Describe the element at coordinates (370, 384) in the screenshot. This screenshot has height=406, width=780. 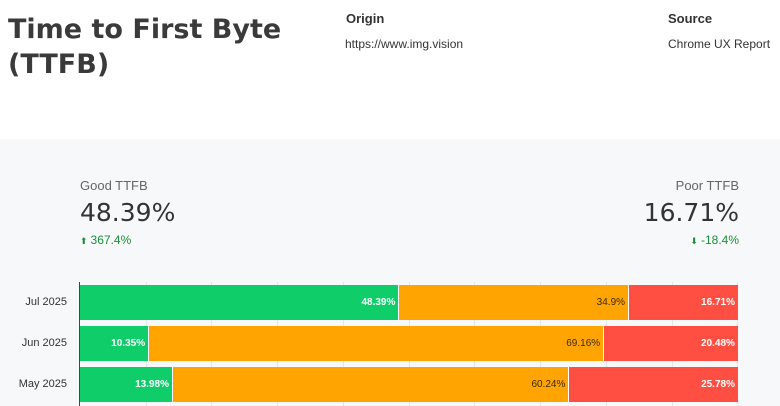
I see `needs-improvement-segment: 60.24%` at that location.